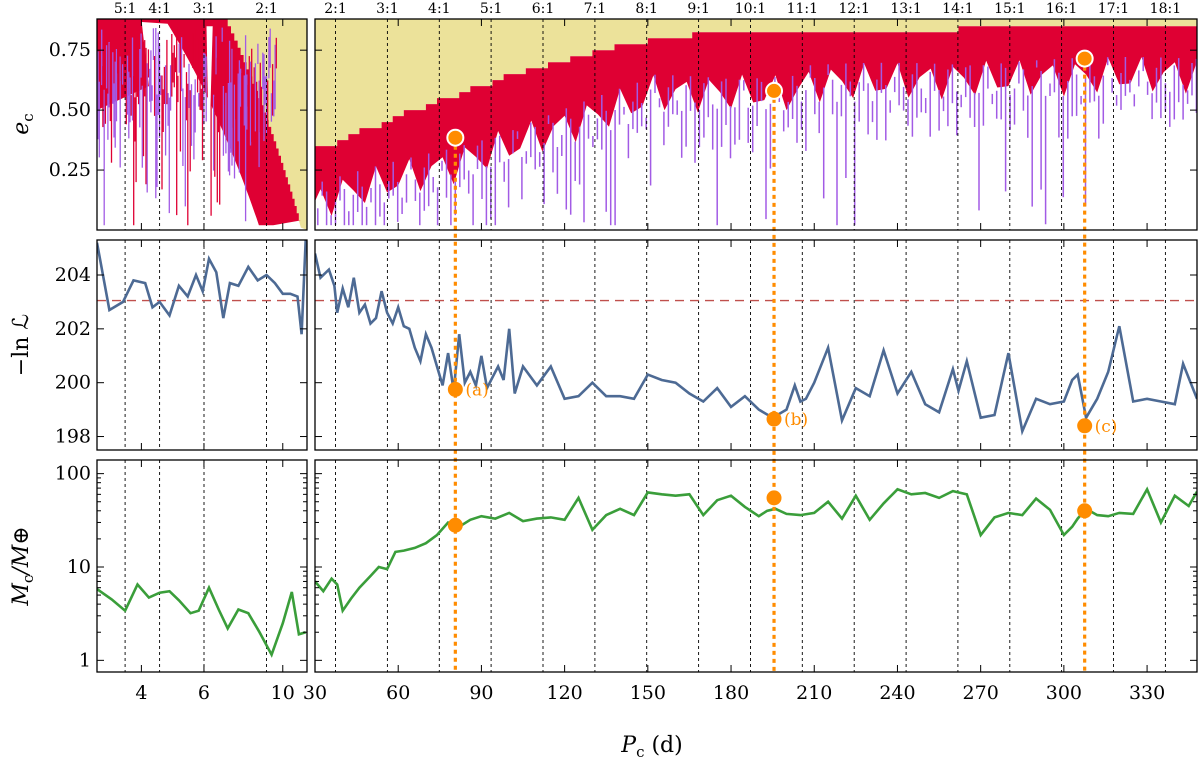  Describe the element at coordinates (1009, 9) in the screenshot. I see `resonance-label: 15:1` at that location.